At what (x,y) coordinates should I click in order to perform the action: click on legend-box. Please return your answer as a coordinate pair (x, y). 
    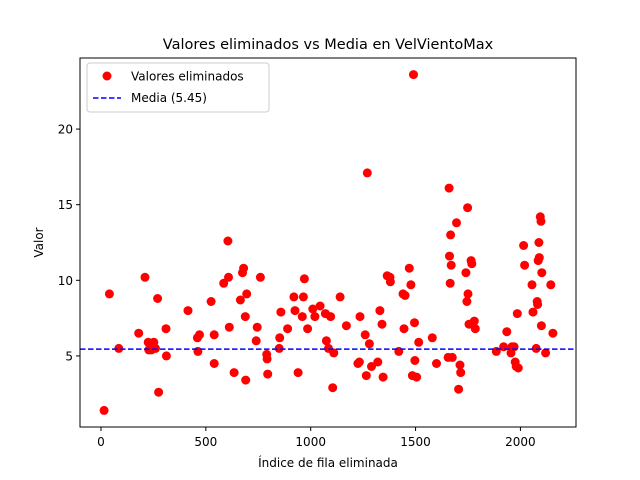
    Looking at the image, I should click on (178, 87).